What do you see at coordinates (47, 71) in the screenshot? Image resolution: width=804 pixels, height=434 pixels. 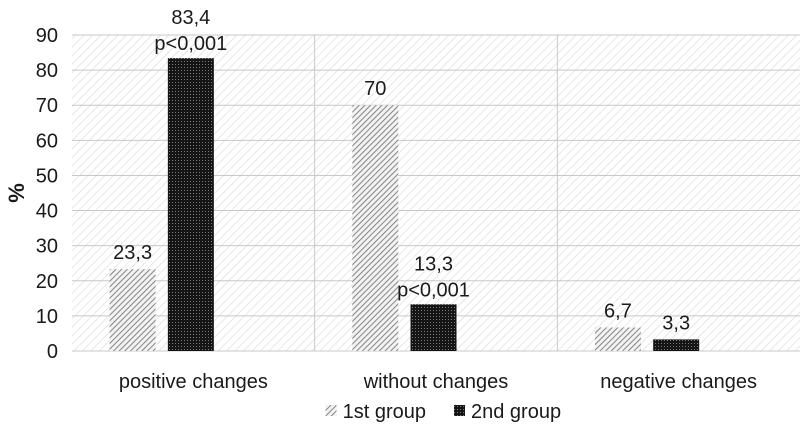 I see `y-tick-label: 80` at bounding box center [47, 71].